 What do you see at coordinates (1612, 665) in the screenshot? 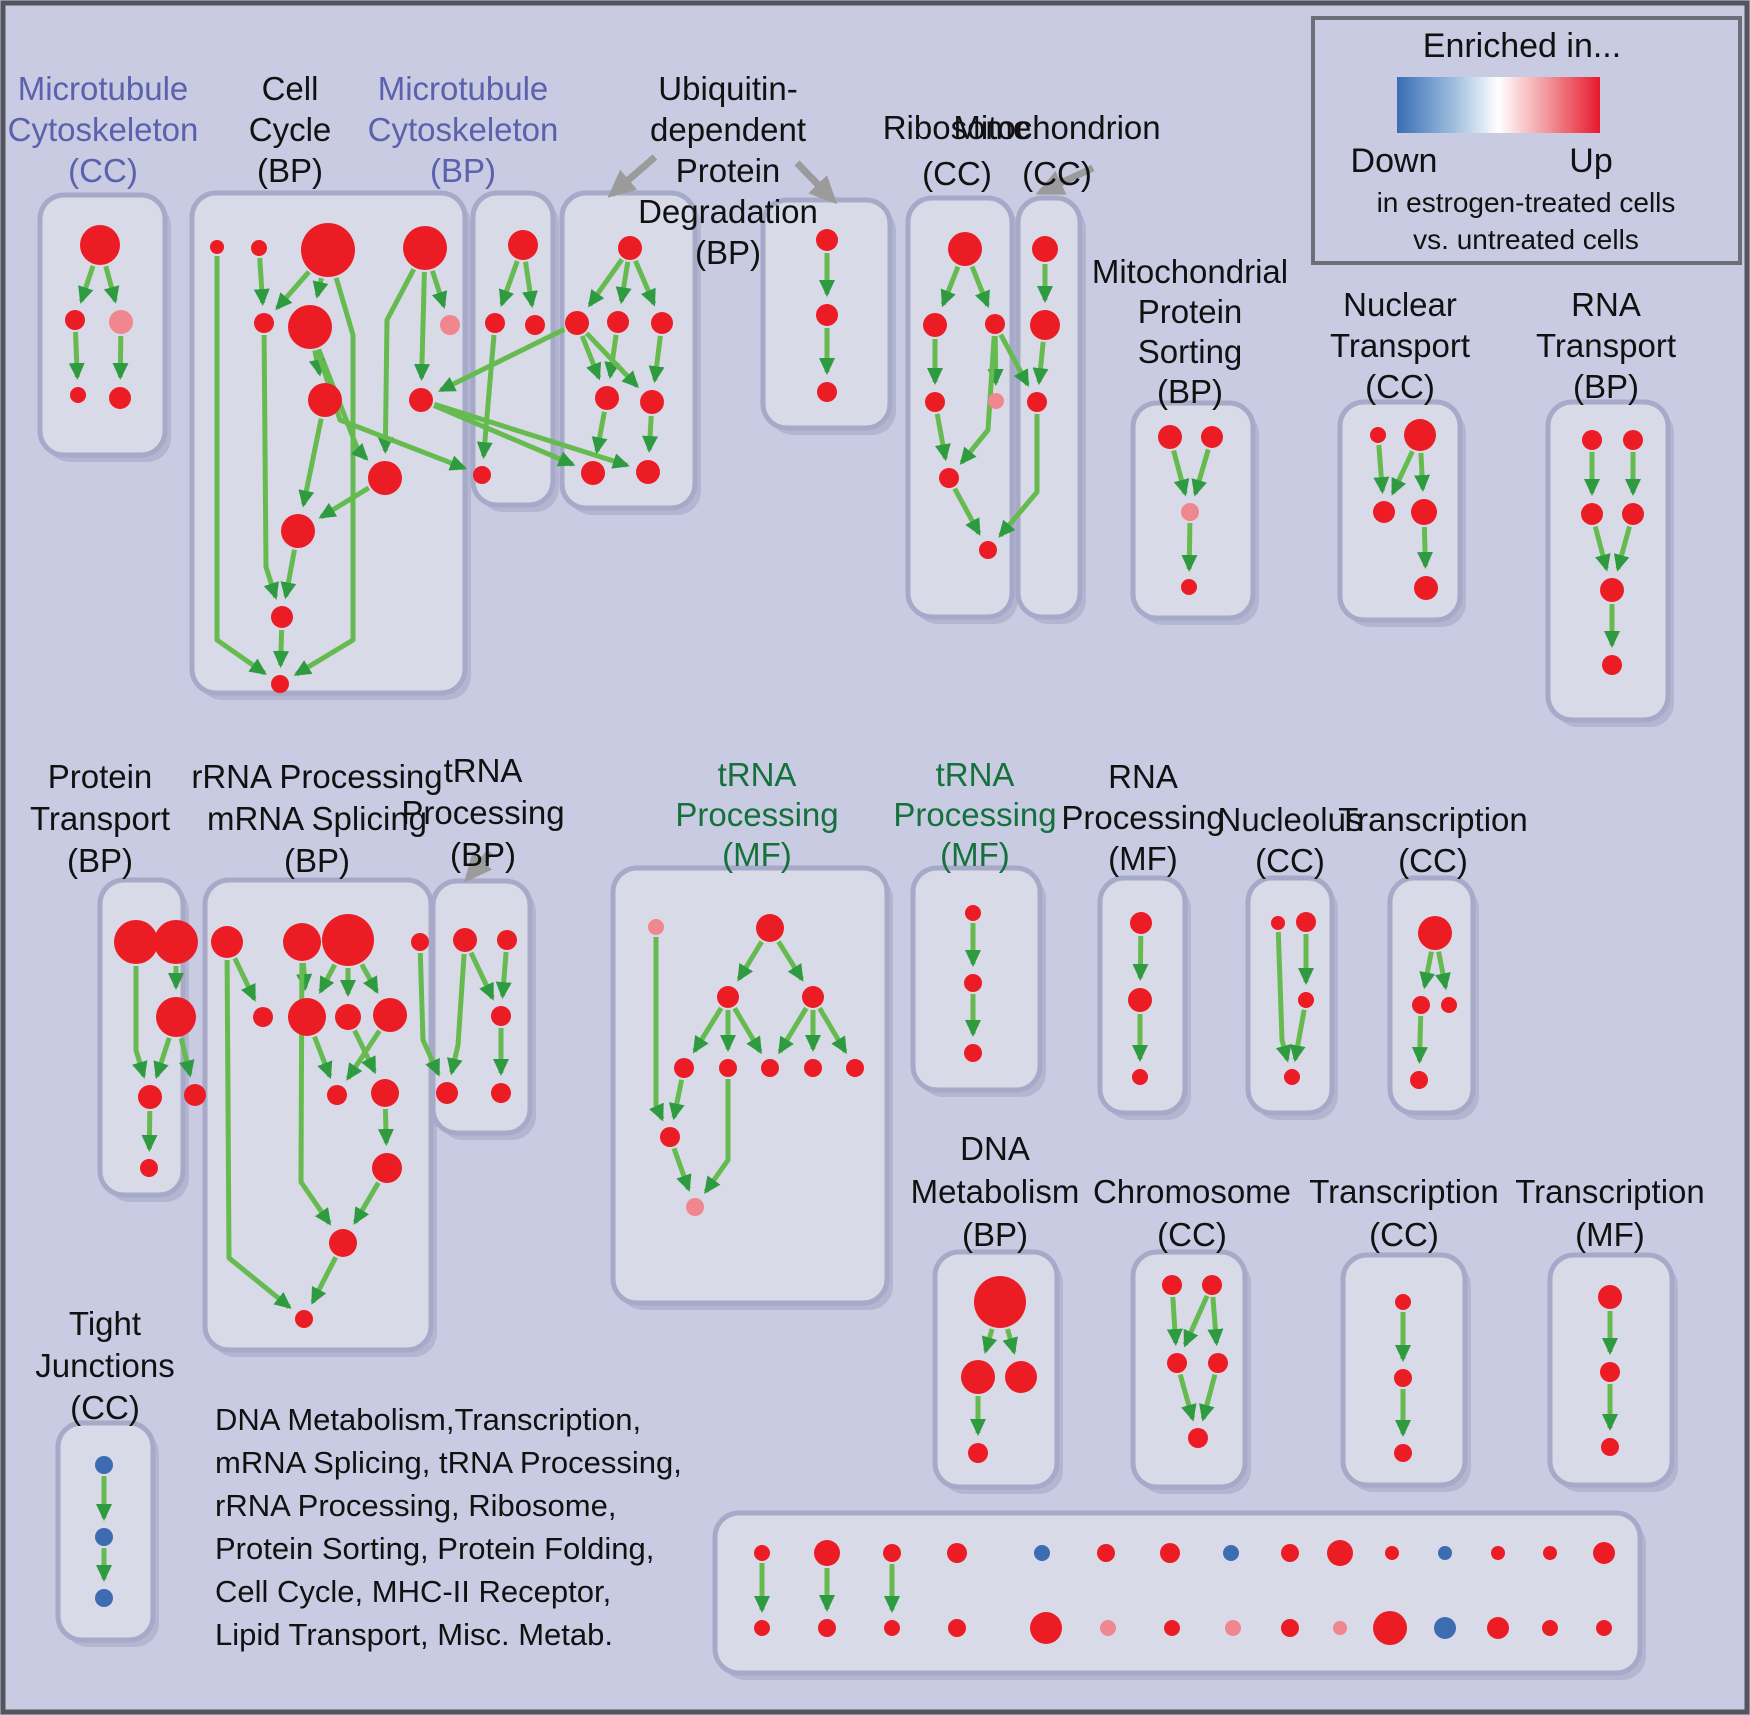
I see `gene-node-t5` at bounding box center [1612, 665].